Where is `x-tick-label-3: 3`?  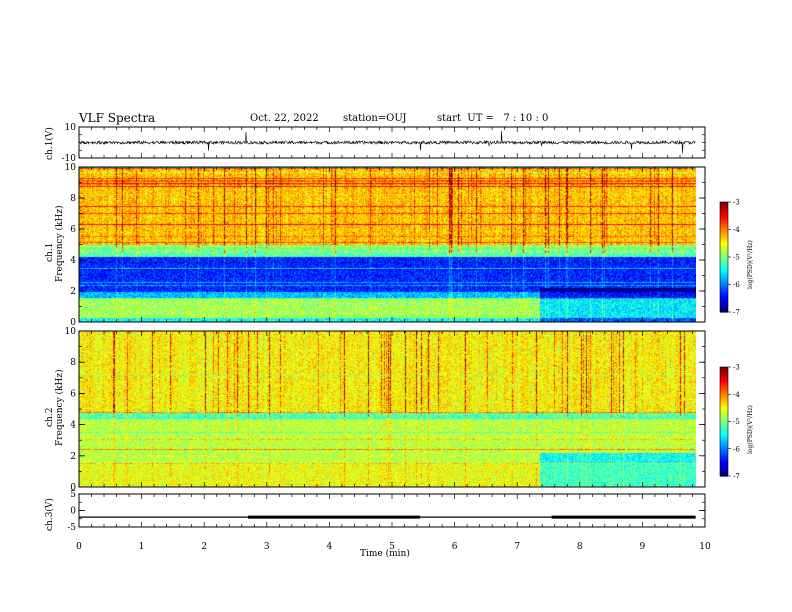
x-tick-label-3: 3 is located at coordinates (267, 547).